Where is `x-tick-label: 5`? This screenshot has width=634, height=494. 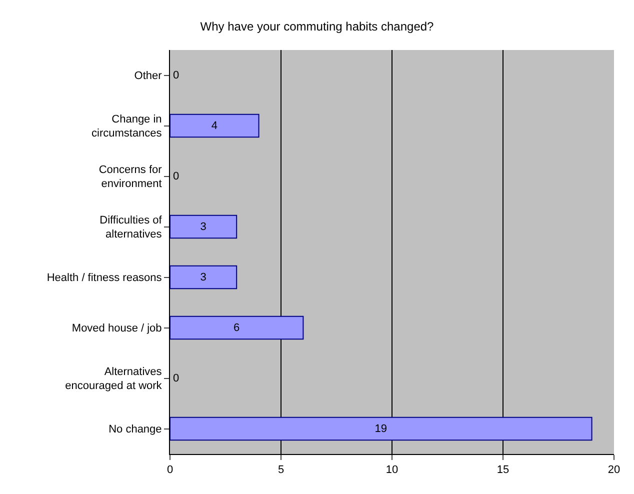 x-tick-label: 5 is located at coordinates (281, 470).